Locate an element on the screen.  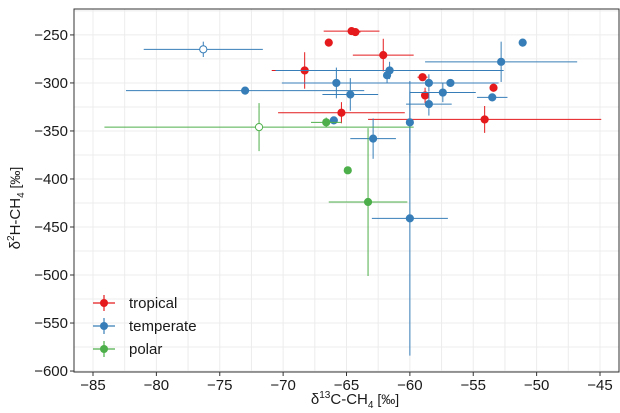
x-axis-label: δ13C-CH4 [‰] is located at coordinates (355, 400).